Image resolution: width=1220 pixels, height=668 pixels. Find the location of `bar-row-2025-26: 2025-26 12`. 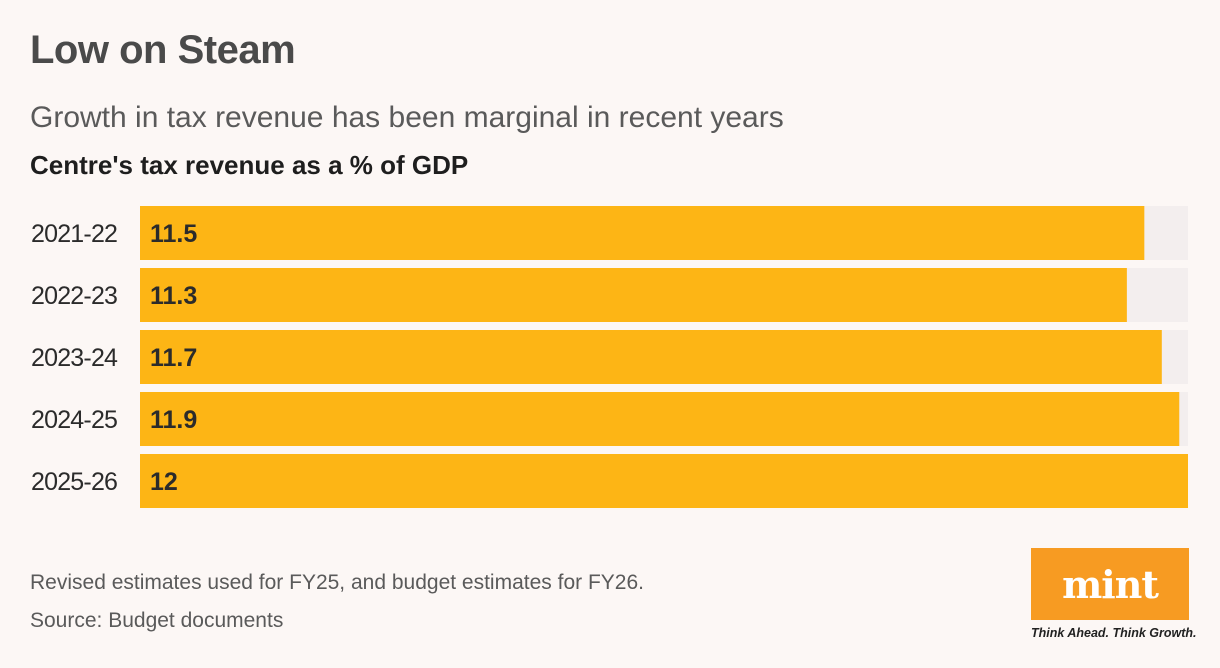

bar-row-2025-26: 2025-26 12 is located at coordinates (609, 481).